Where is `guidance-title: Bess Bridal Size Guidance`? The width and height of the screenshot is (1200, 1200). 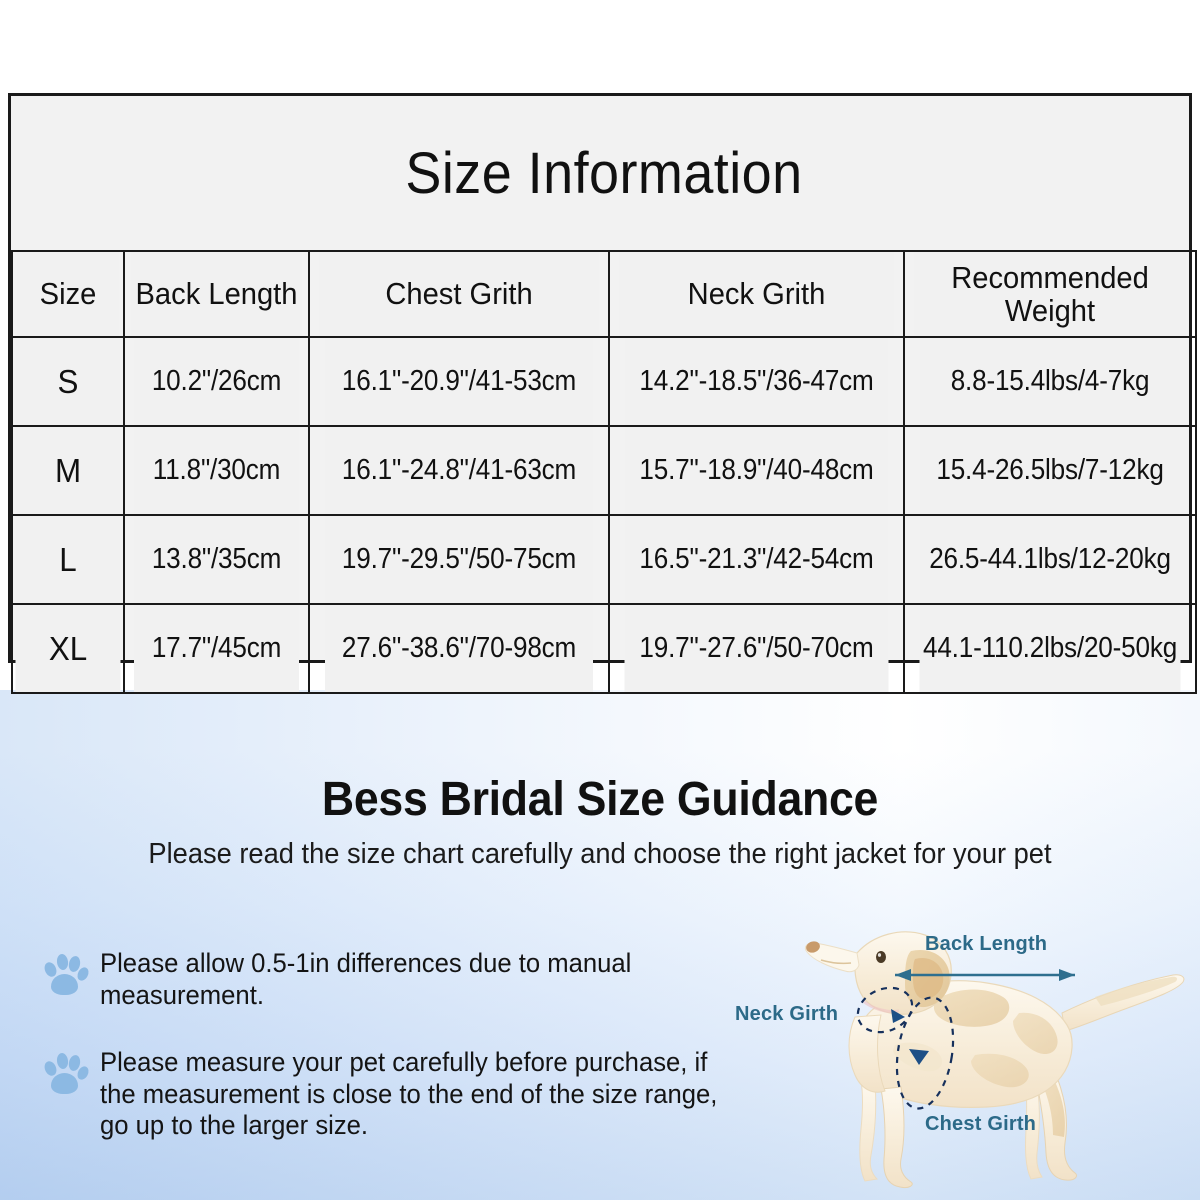
guidance-title: Bess Bridal Size Guidance is located at coordinates (600, 799).